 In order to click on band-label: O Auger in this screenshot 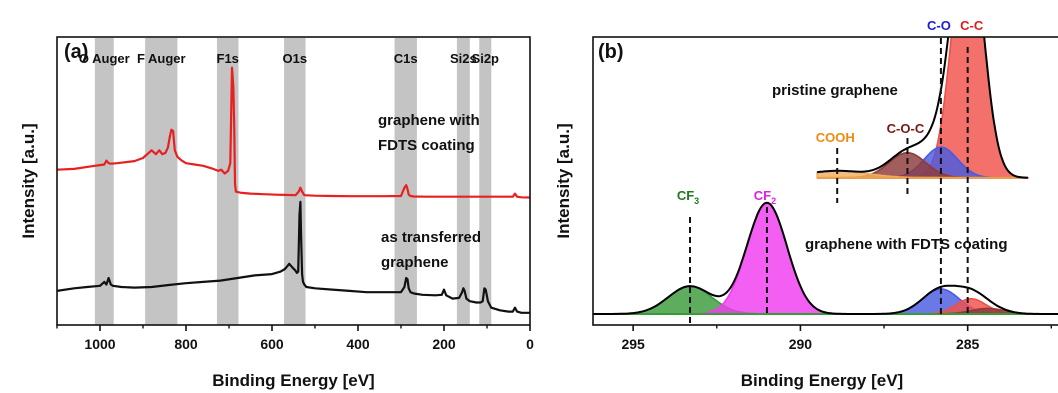, I will do `click(104, 58)`.